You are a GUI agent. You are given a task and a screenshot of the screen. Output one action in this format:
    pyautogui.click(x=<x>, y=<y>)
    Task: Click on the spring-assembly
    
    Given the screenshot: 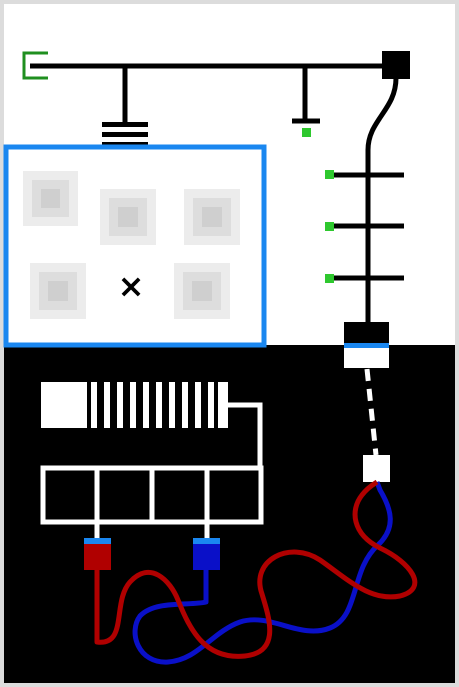 What is the action you would take?
    pyautogui.click(x=152, y=461)
    